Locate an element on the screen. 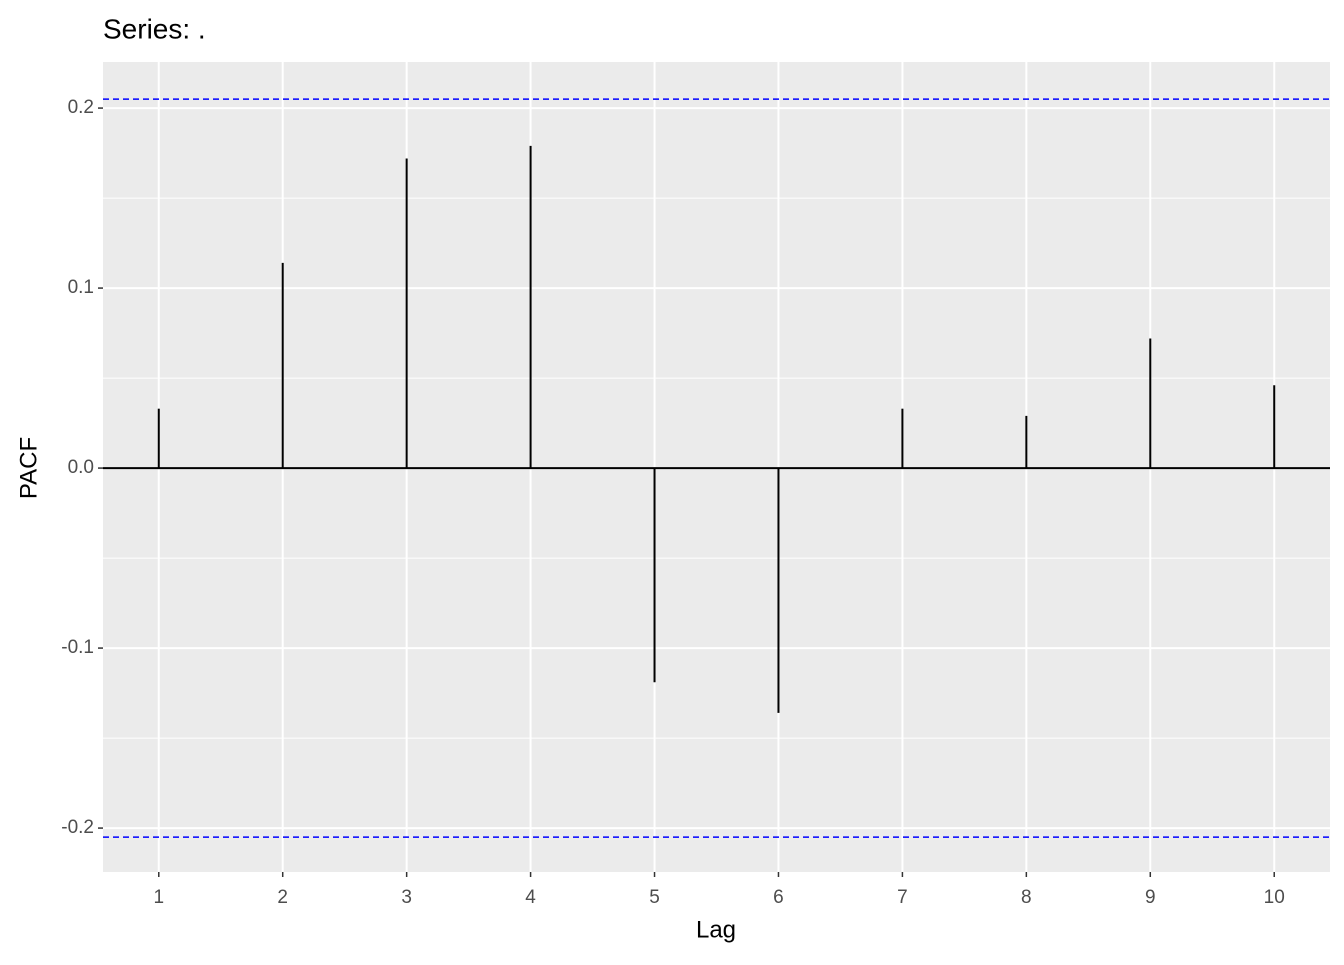  y-tick-label: 0.0 is located at coordinates (81, 467).